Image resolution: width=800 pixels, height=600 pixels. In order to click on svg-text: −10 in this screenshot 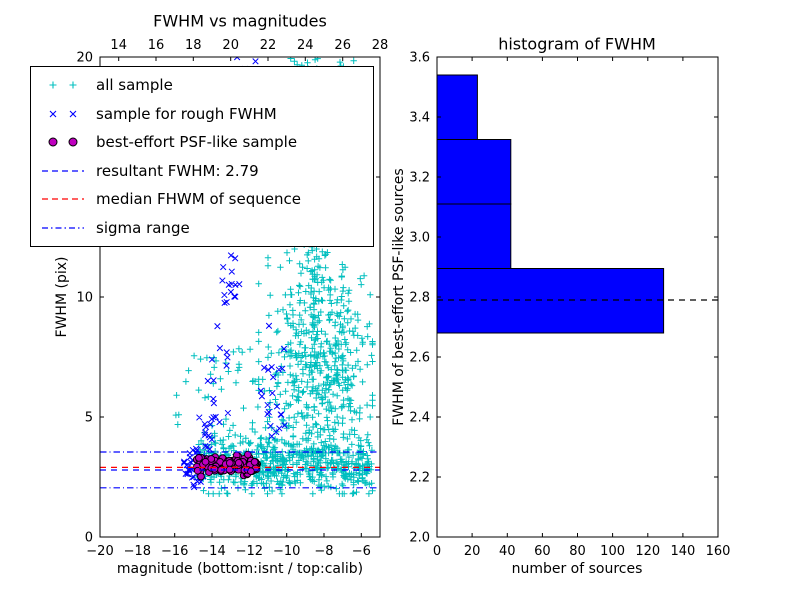, I will do `click(286, 551)`.